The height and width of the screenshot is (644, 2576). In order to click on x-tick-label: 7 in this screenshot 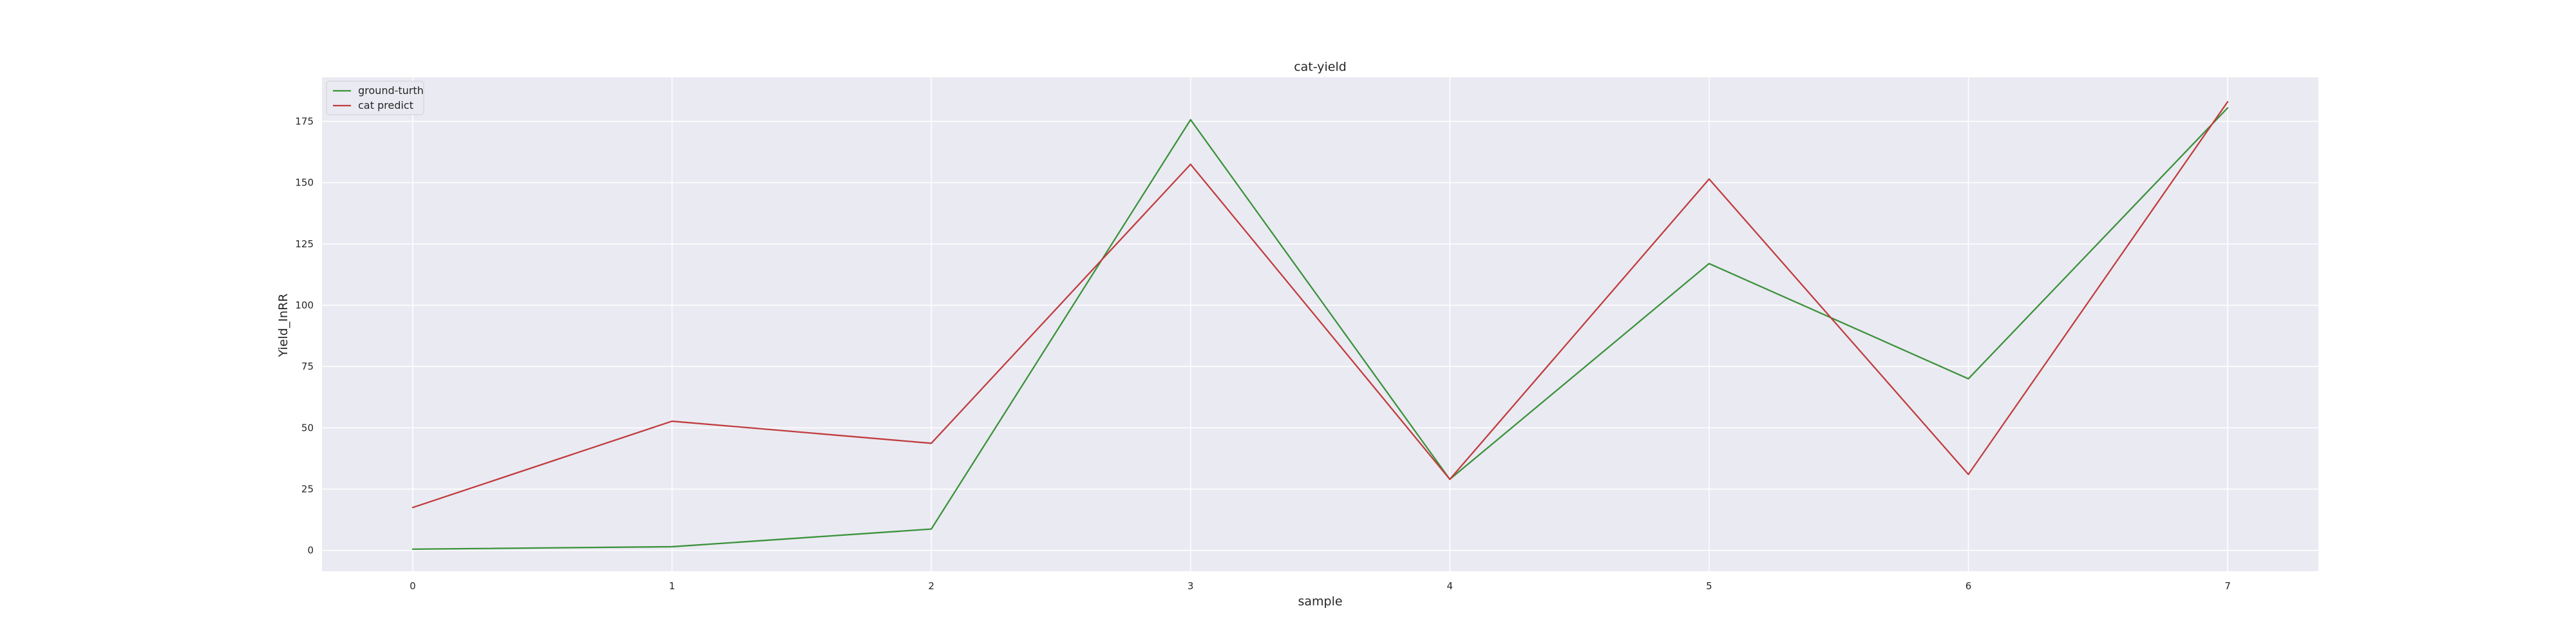, I will do `click(2227, 586)`.